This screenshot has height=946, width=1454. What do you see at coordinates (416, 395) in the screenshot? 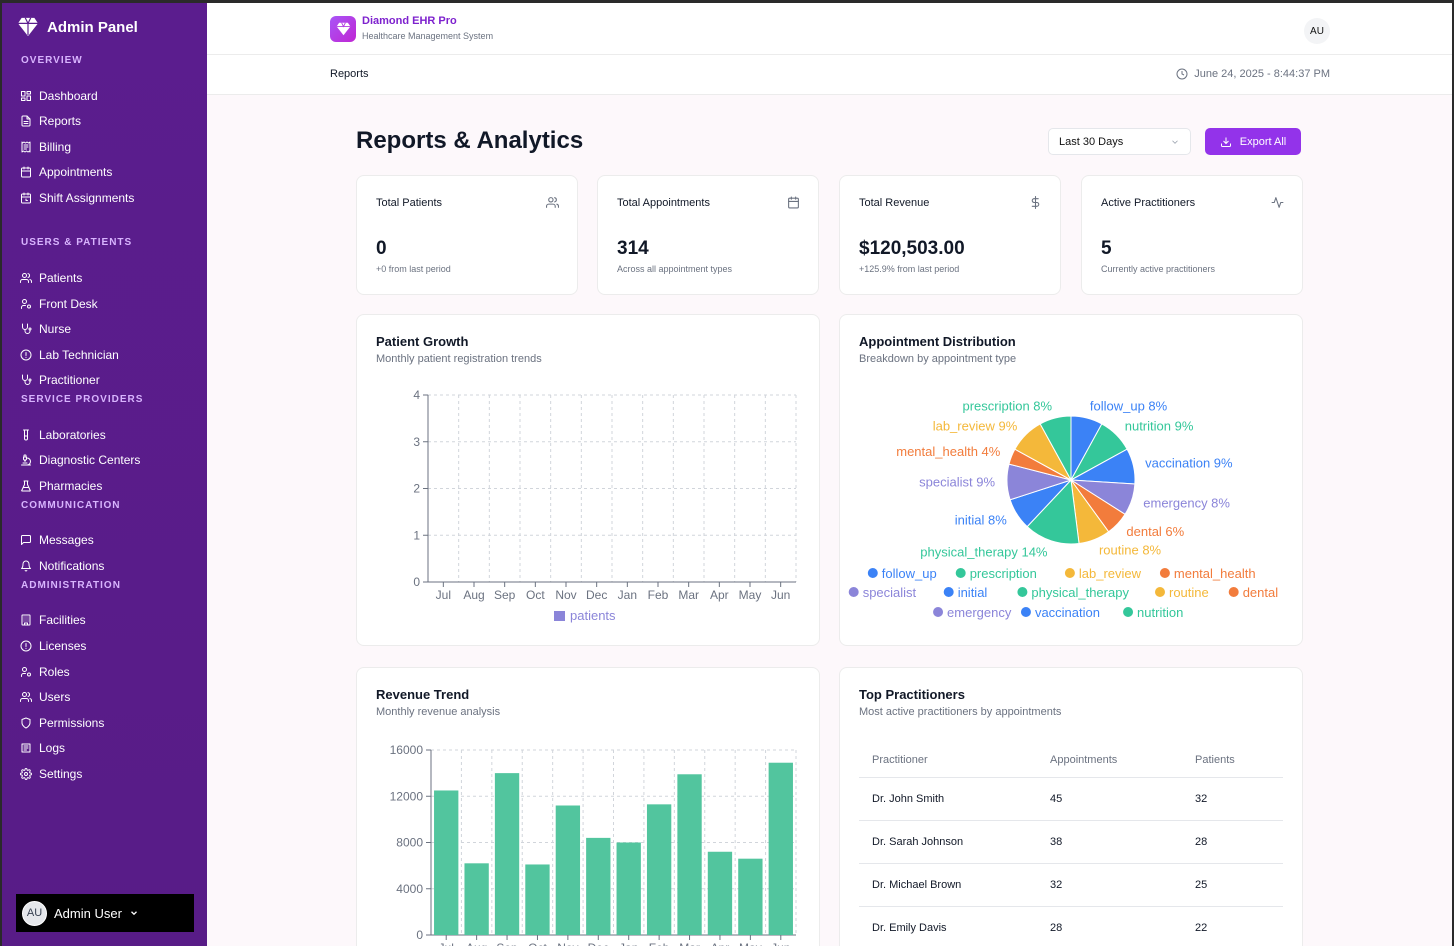
I see `y-tick-label: 4` at bounding box center [416, 395].